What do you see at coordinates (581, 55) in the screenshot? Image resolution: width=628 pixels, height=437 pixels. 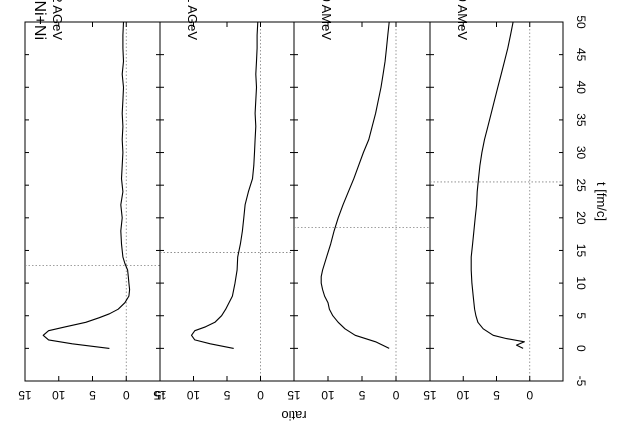 I see `time-tick-label: 45` at bounding box center [581, 55].